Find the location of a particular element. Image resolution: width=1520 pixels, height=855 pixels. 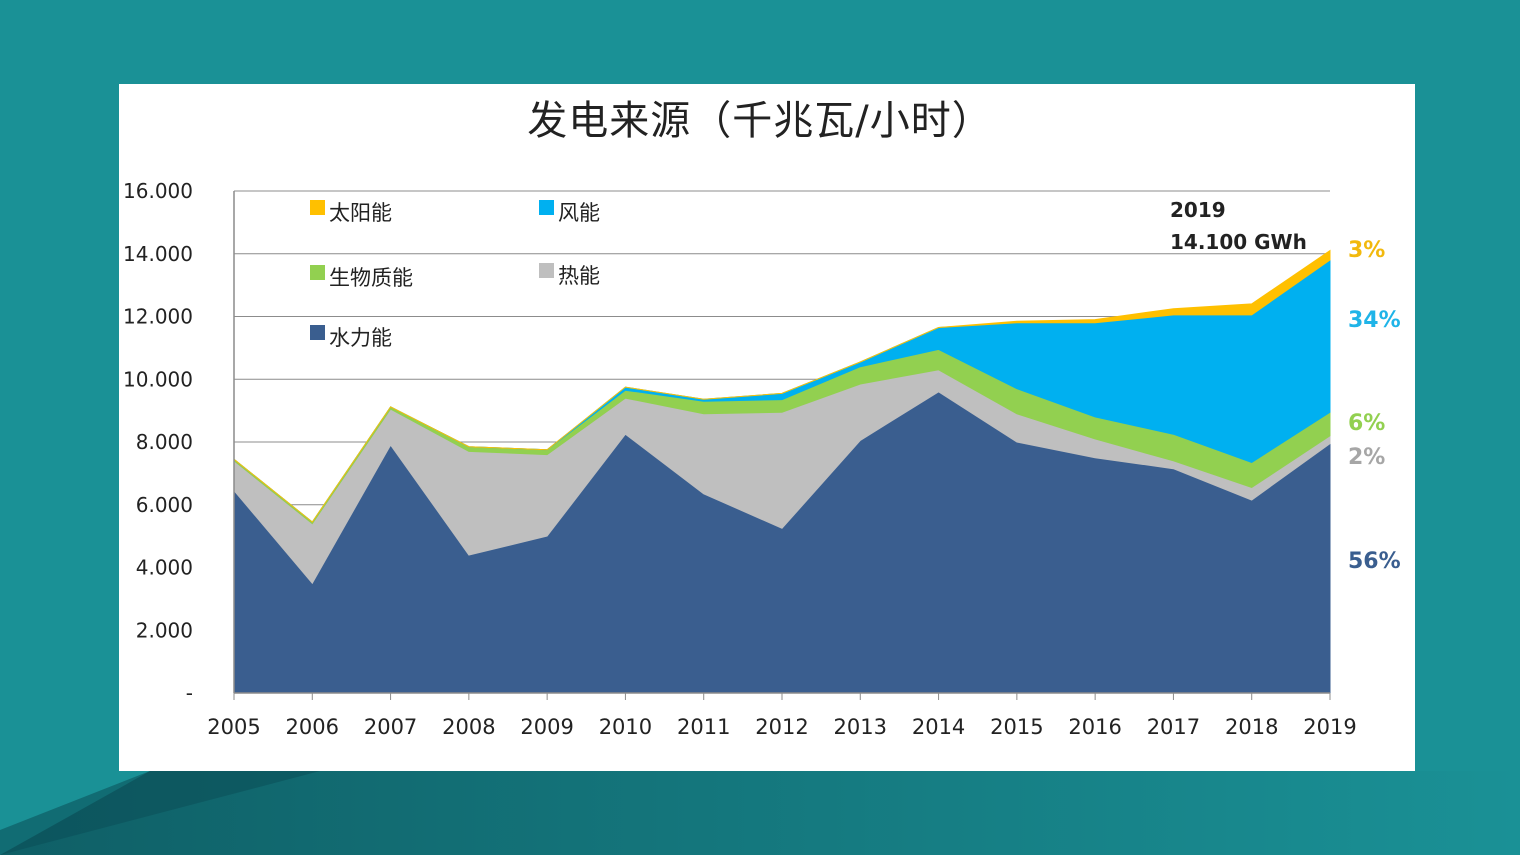

y-tick-label: 14.000 is located at coordinates (158, 254).